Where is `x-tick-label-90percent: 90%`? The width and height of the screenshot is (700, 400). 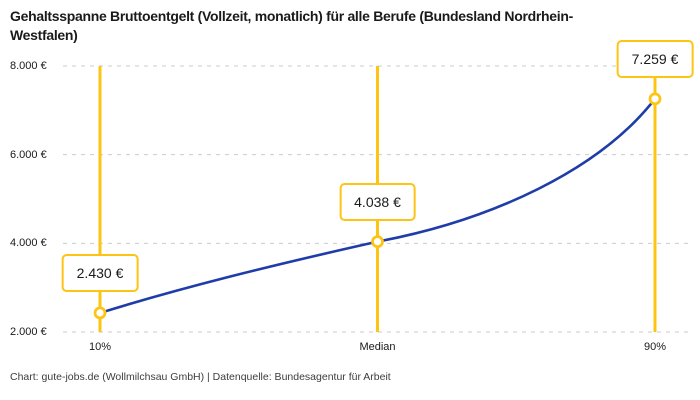
x-tick-label-90percent: 90% is located at coordinates (655, 347).